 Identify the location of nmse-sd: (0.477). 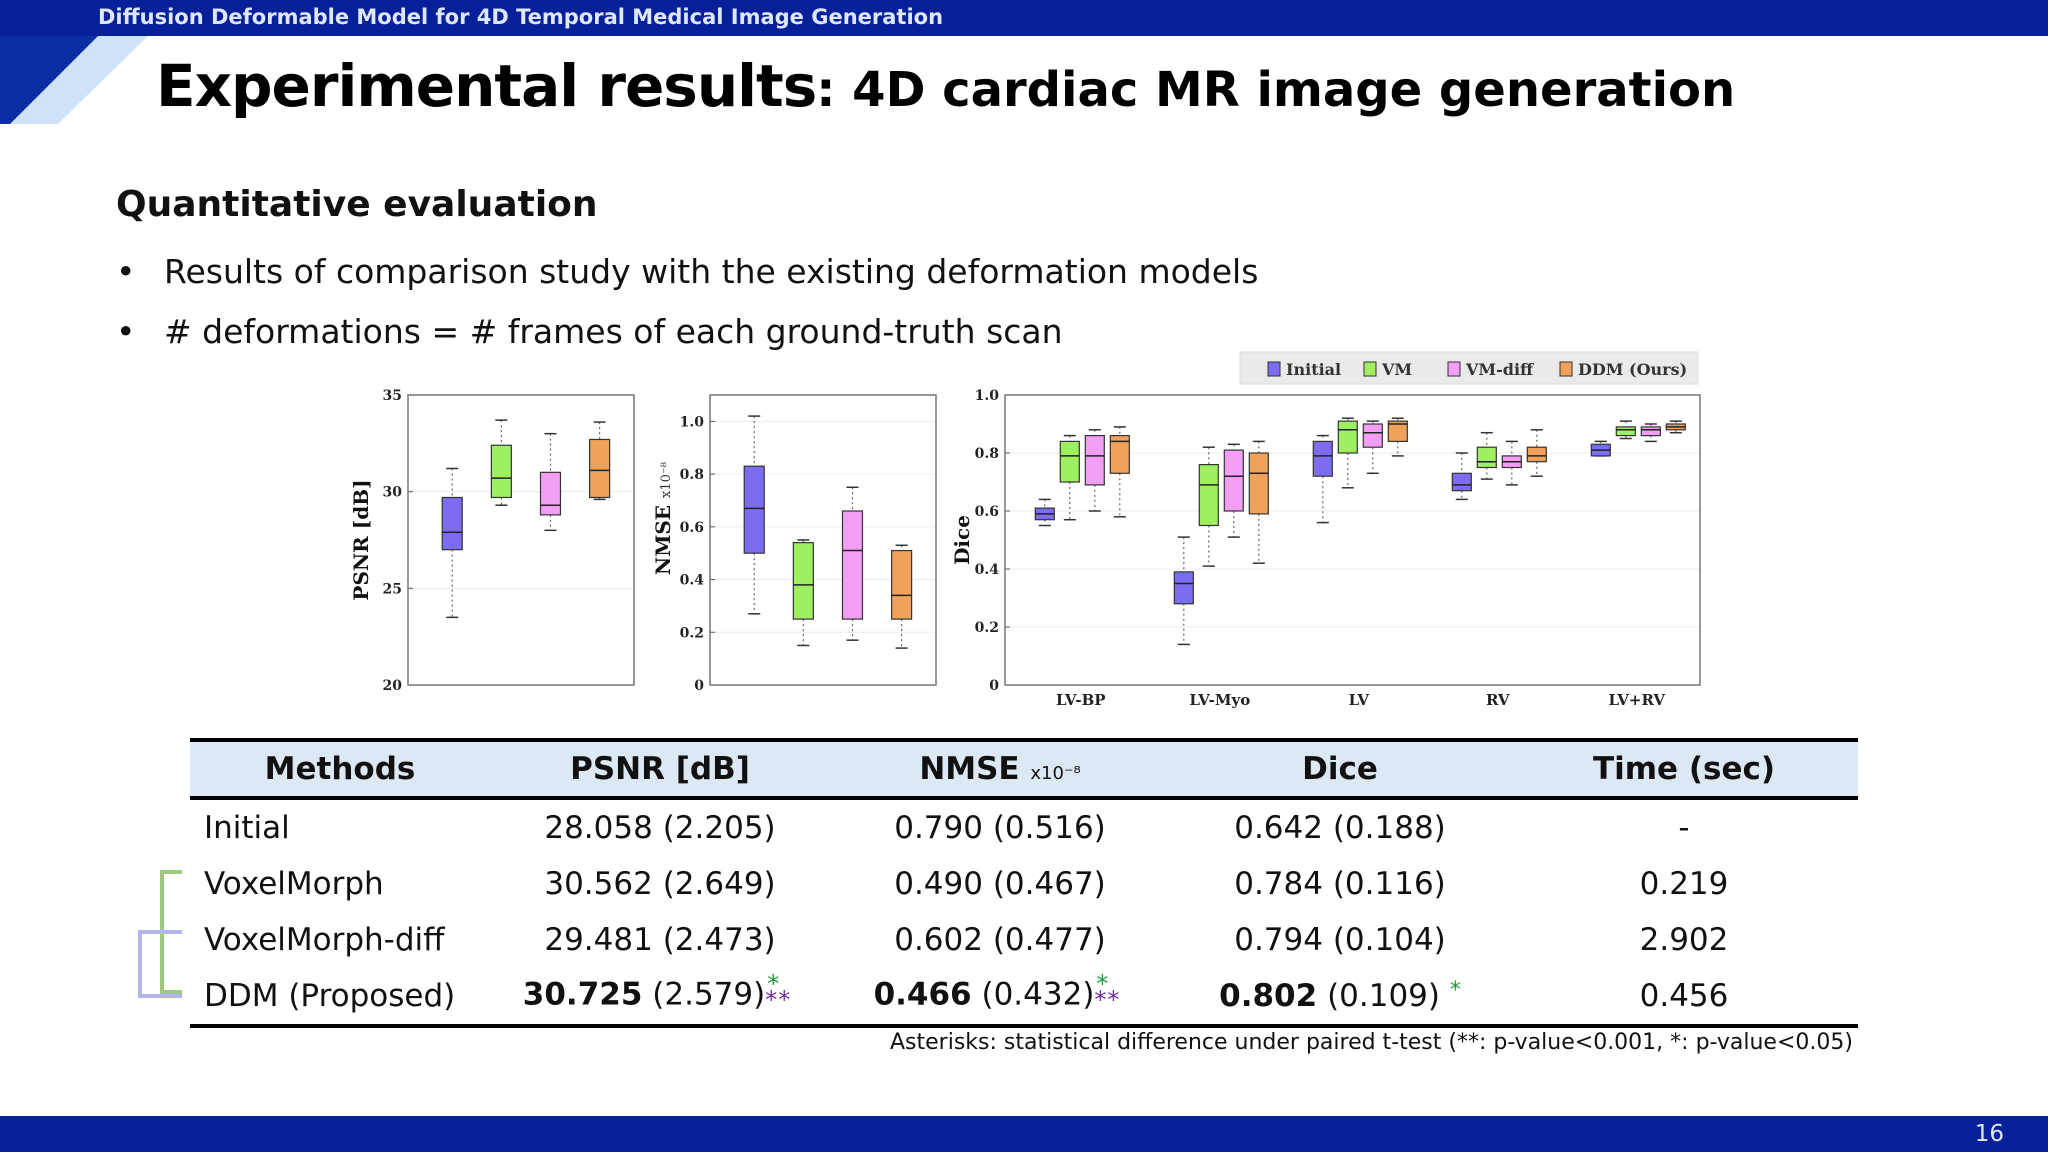
(1049, 940).